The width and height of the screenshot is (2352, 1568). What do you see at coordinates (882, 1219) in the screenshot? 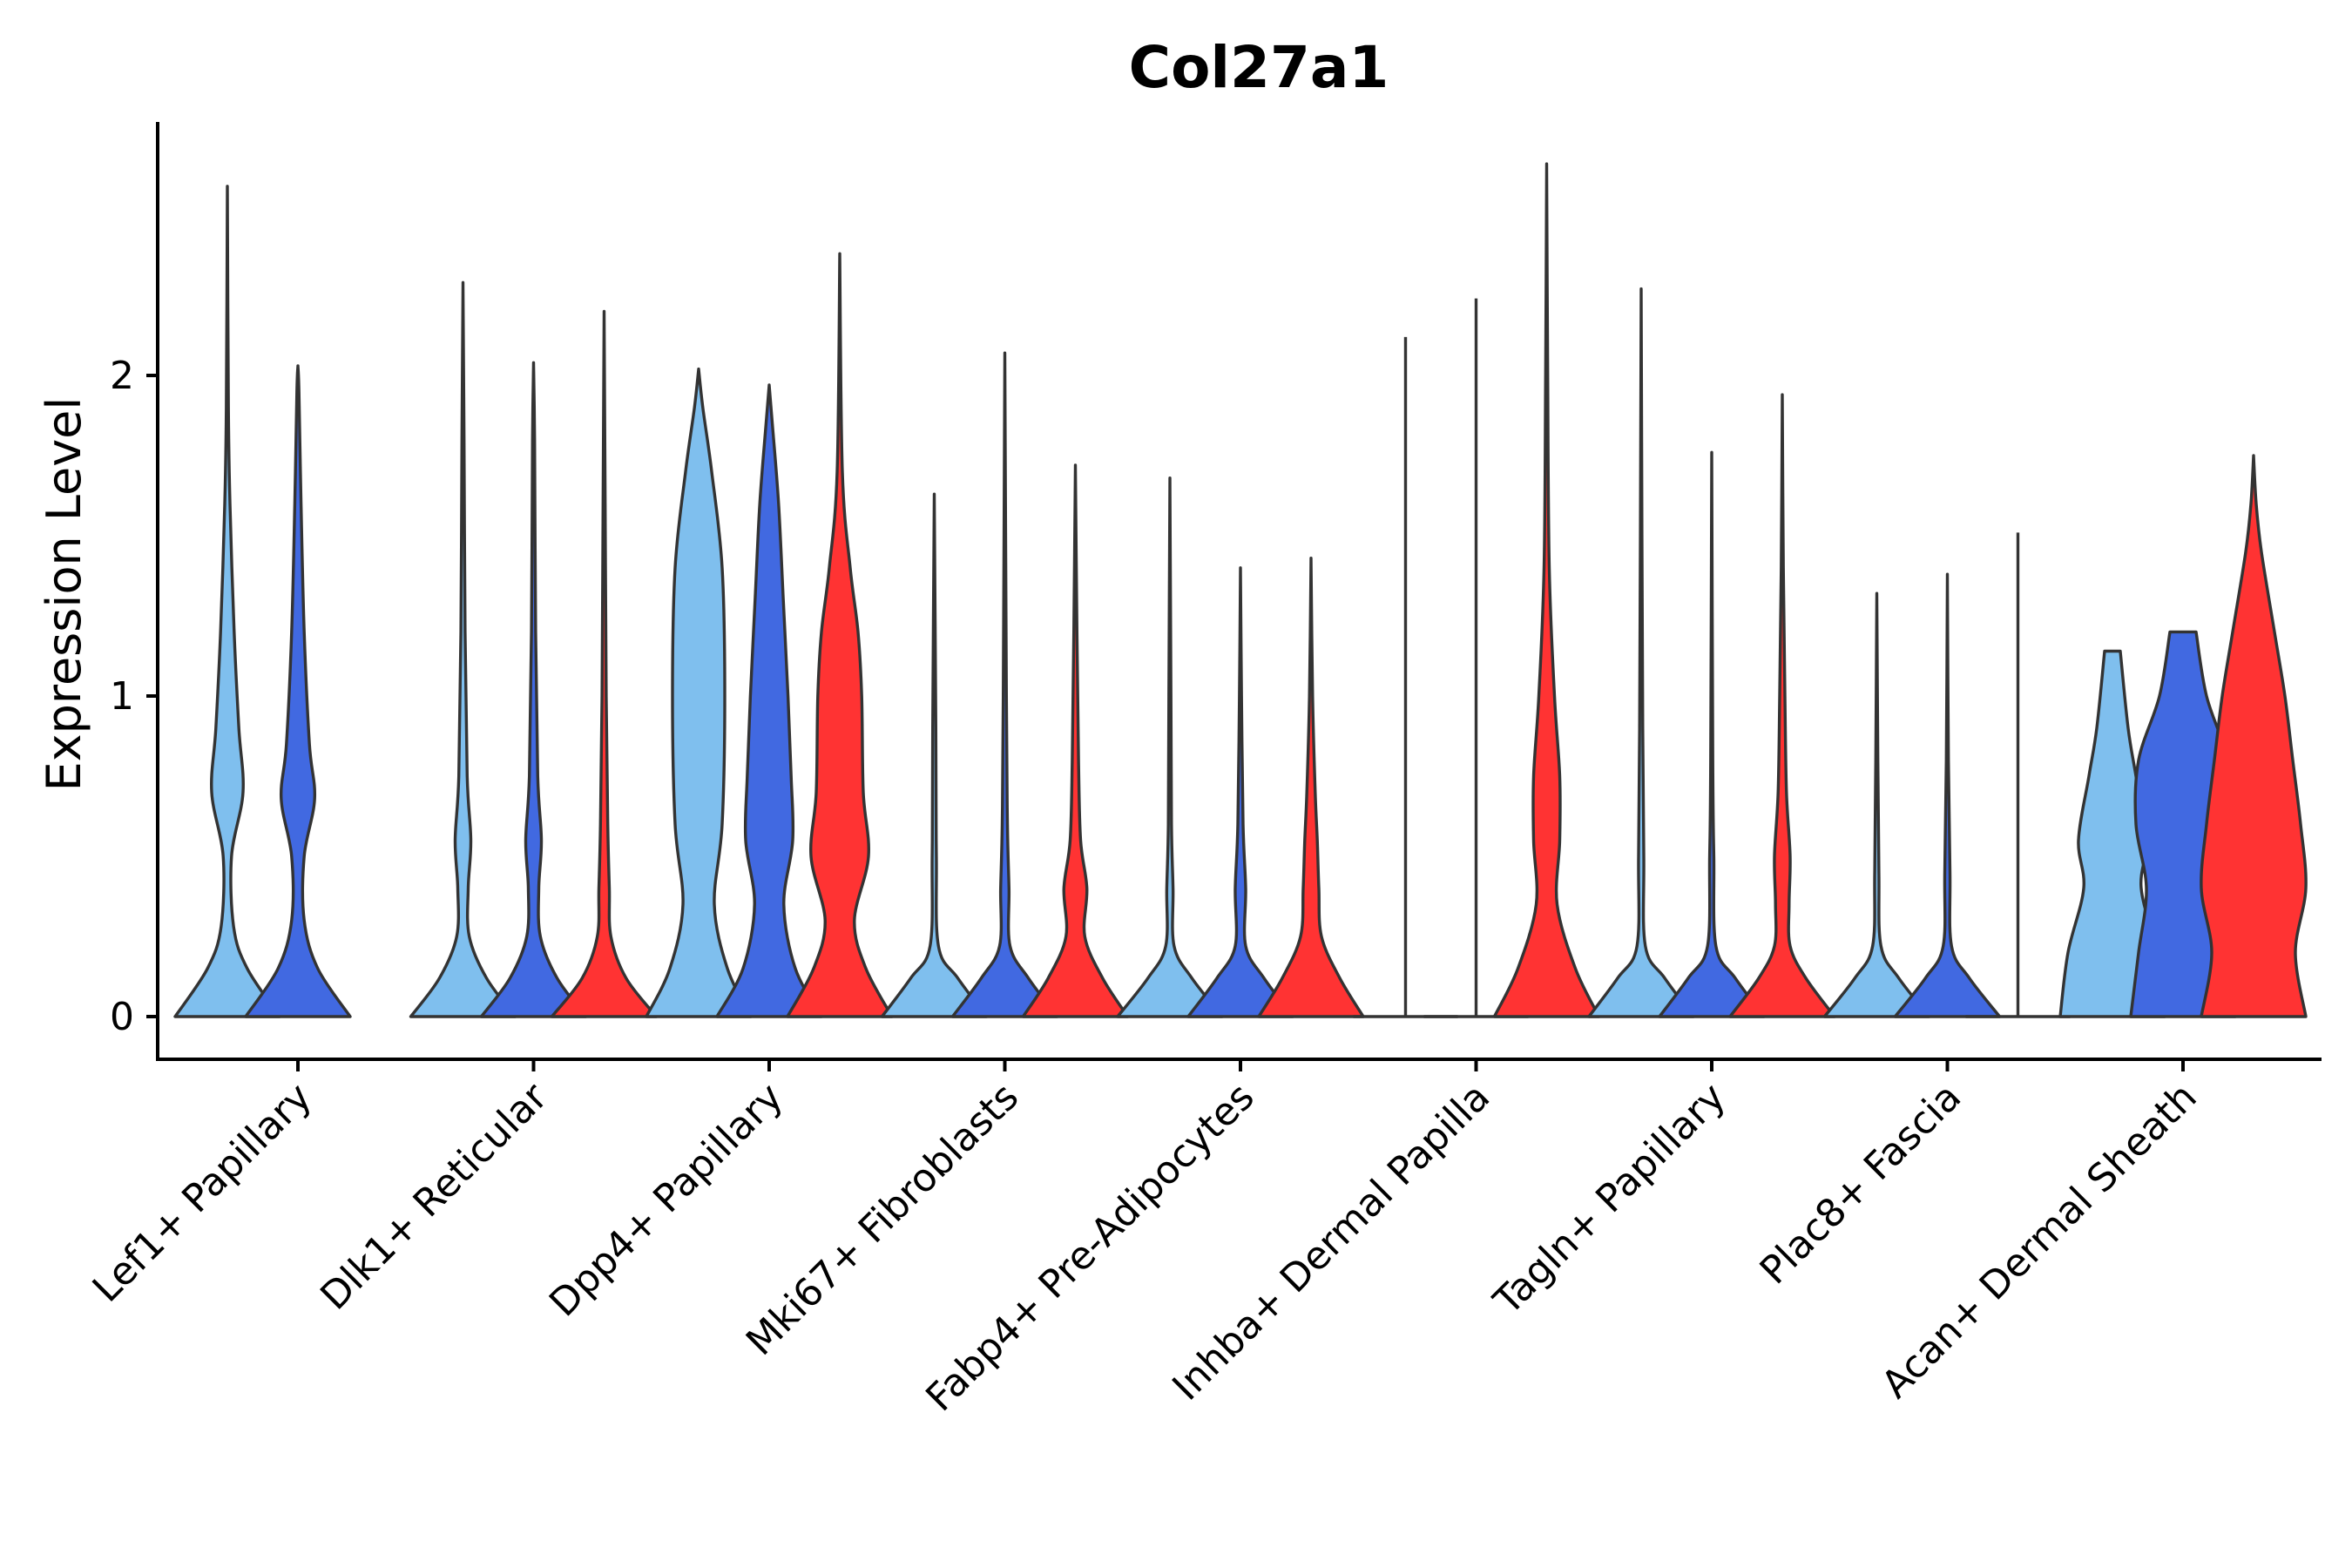
I see `x-tick-label: Mki67+ Fibroblasts` at bounding box center [882, 1219].